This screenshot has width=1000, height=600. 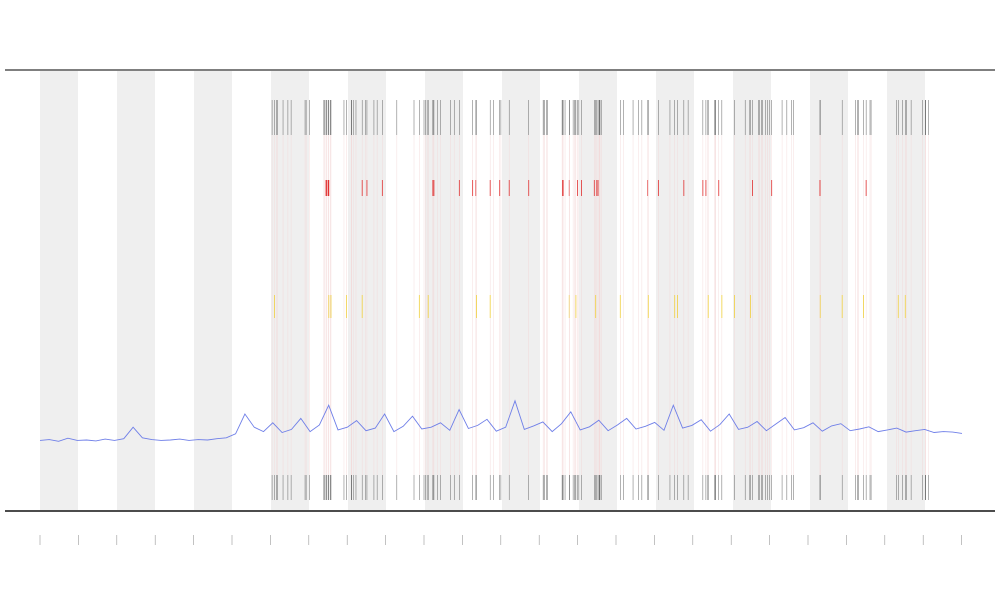 I want to click on data-line, so click(x=501, y=420).